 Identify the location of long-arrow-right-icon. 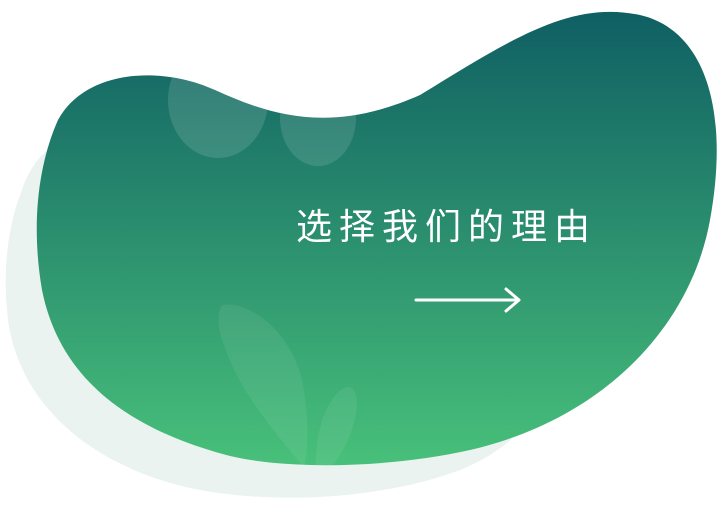
(467, 300).